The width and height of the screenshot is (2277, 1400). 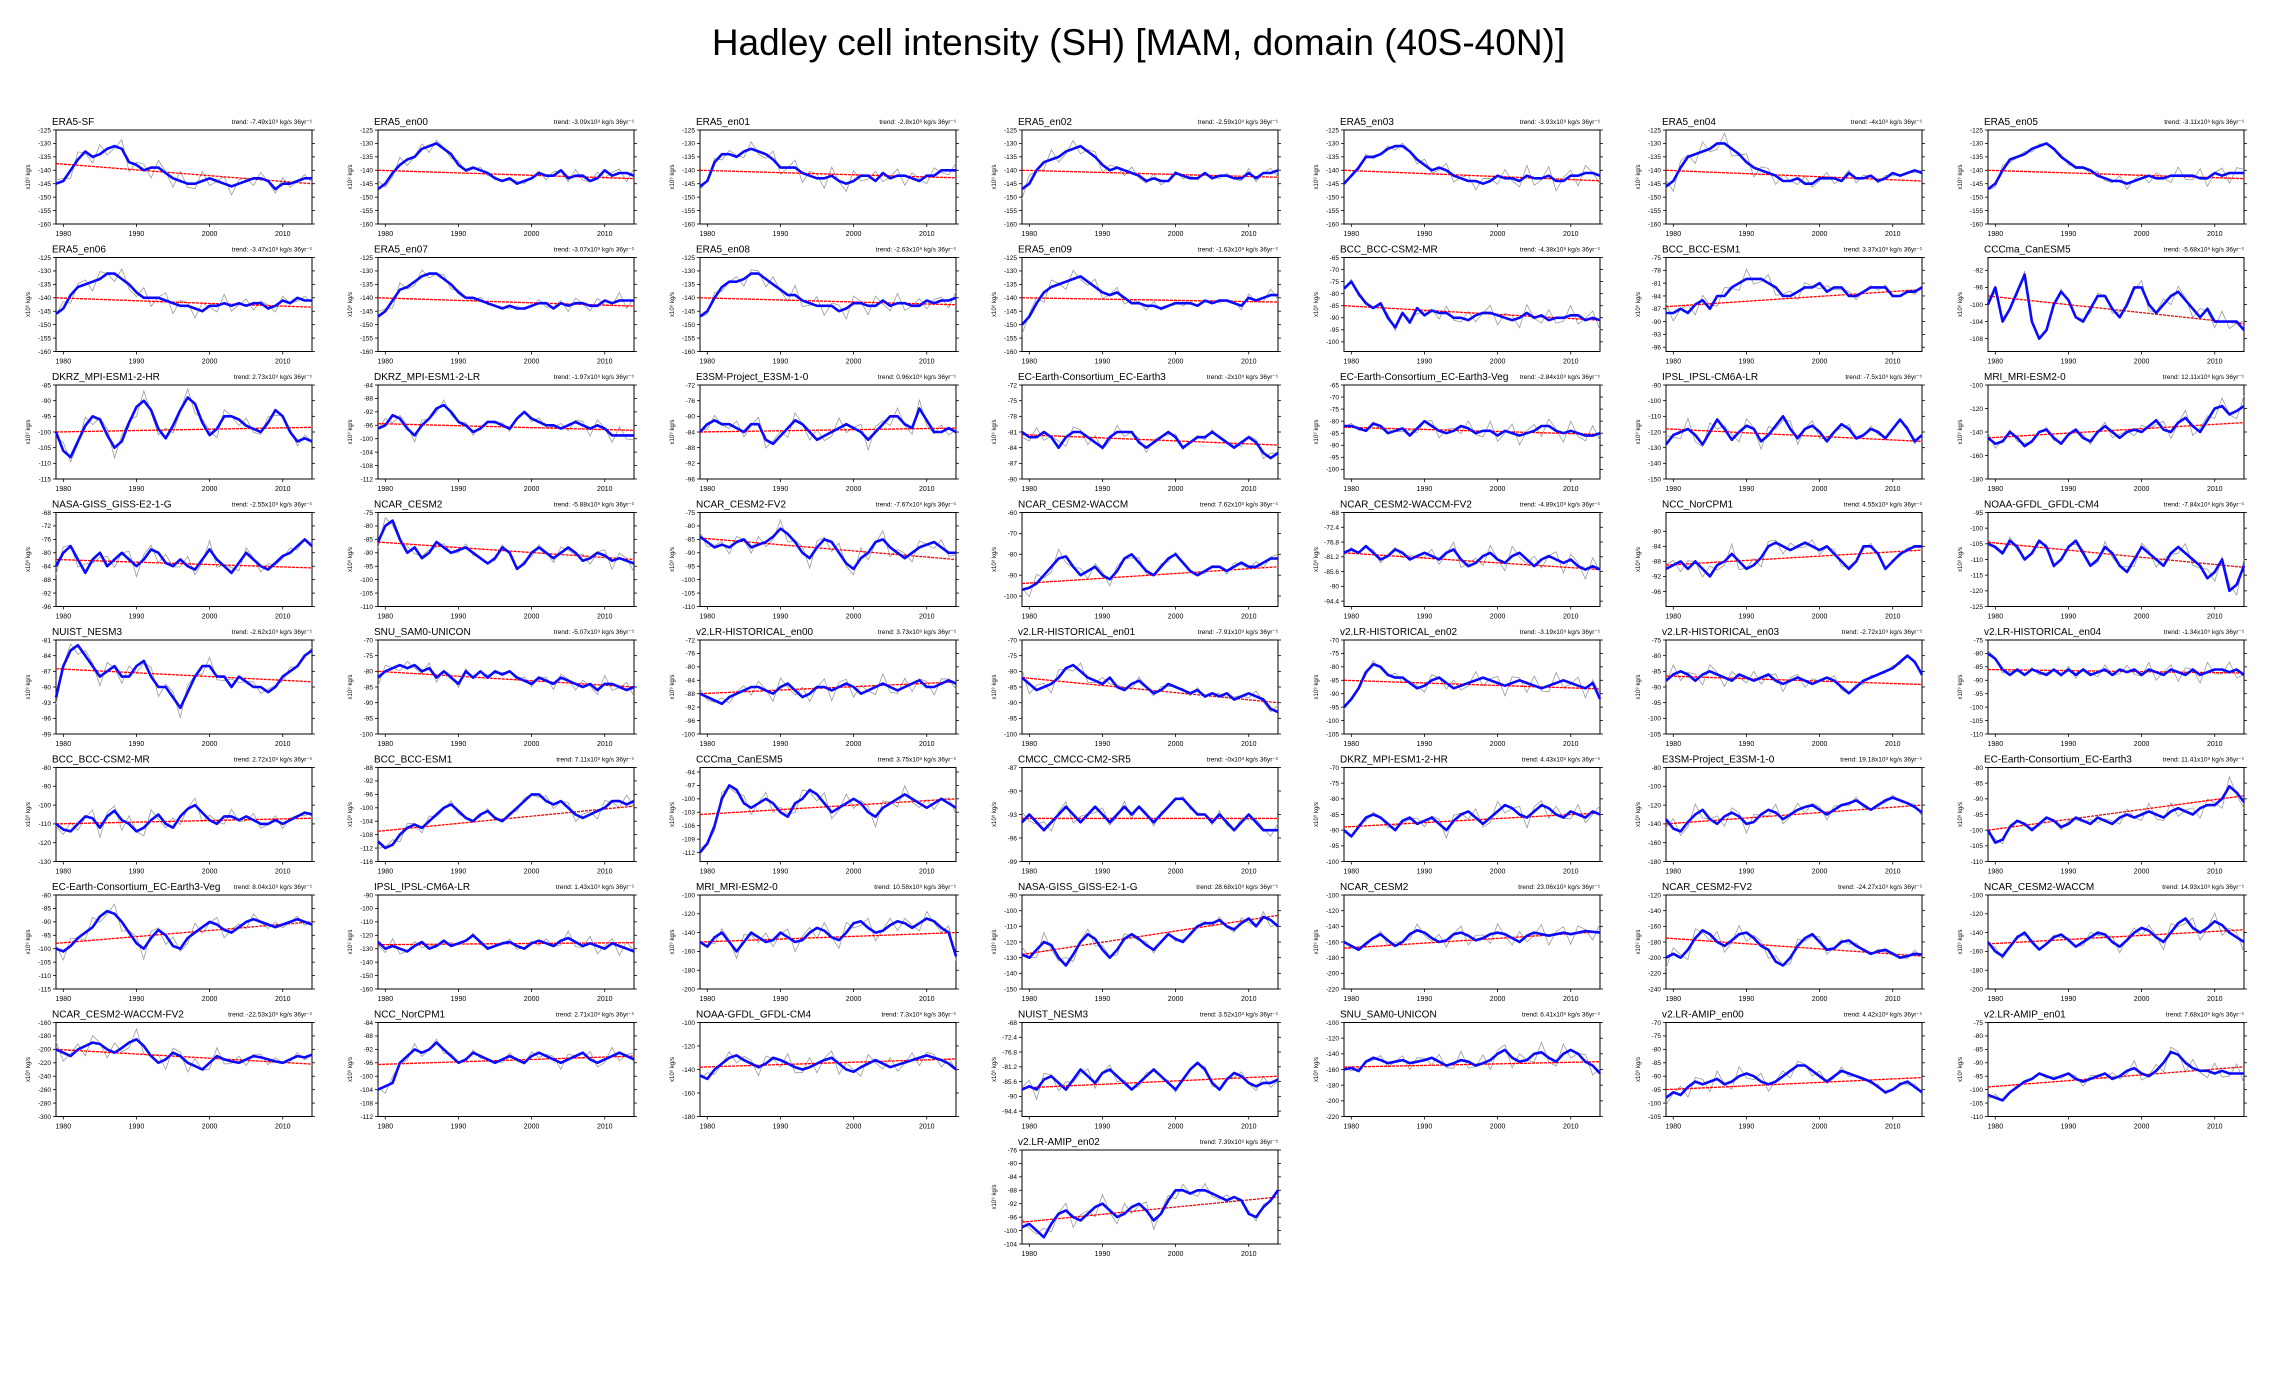 What do you see at coordinates (366, 593) in the screenshot?
I see `y-tick-label: -105` at bounding box center [366, 593].